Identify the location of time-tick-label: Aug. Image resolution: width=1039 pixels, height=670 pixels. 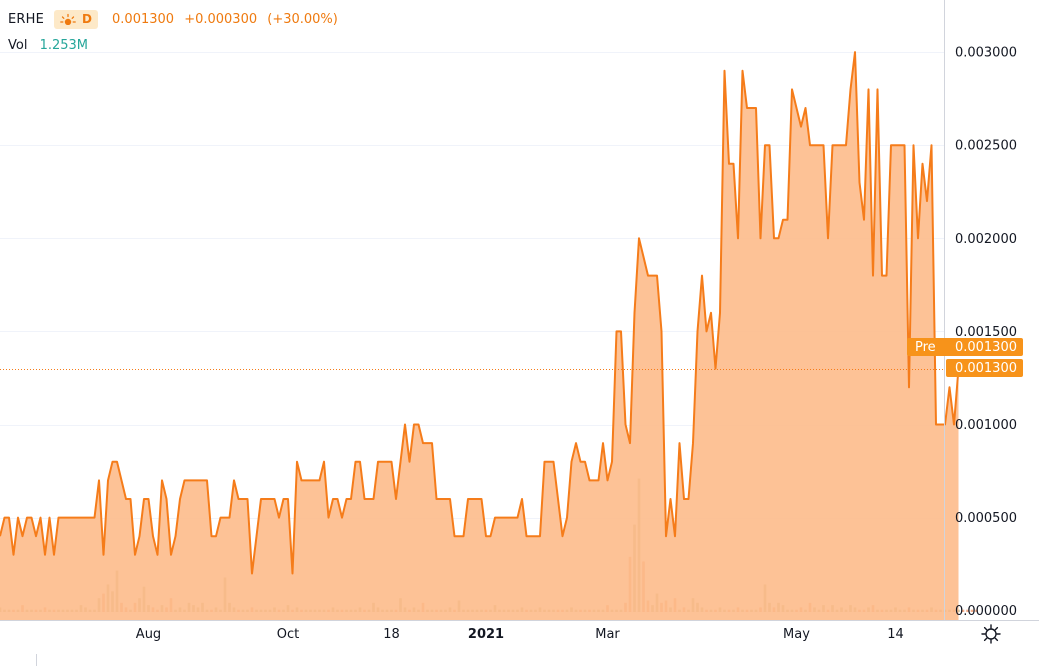
(148, 634).